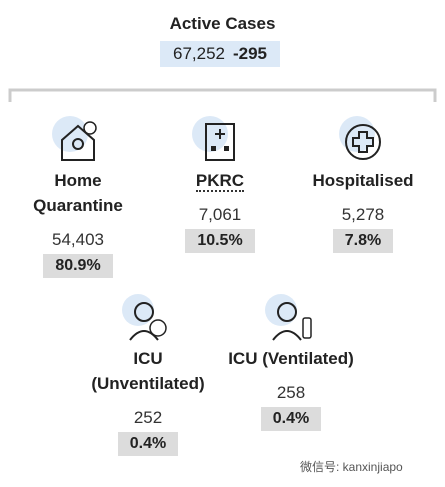 The image size is (445, 487). Describe the element at coordinates (222, 23) in the screenshot. I see `title: Active Cases` at that location.